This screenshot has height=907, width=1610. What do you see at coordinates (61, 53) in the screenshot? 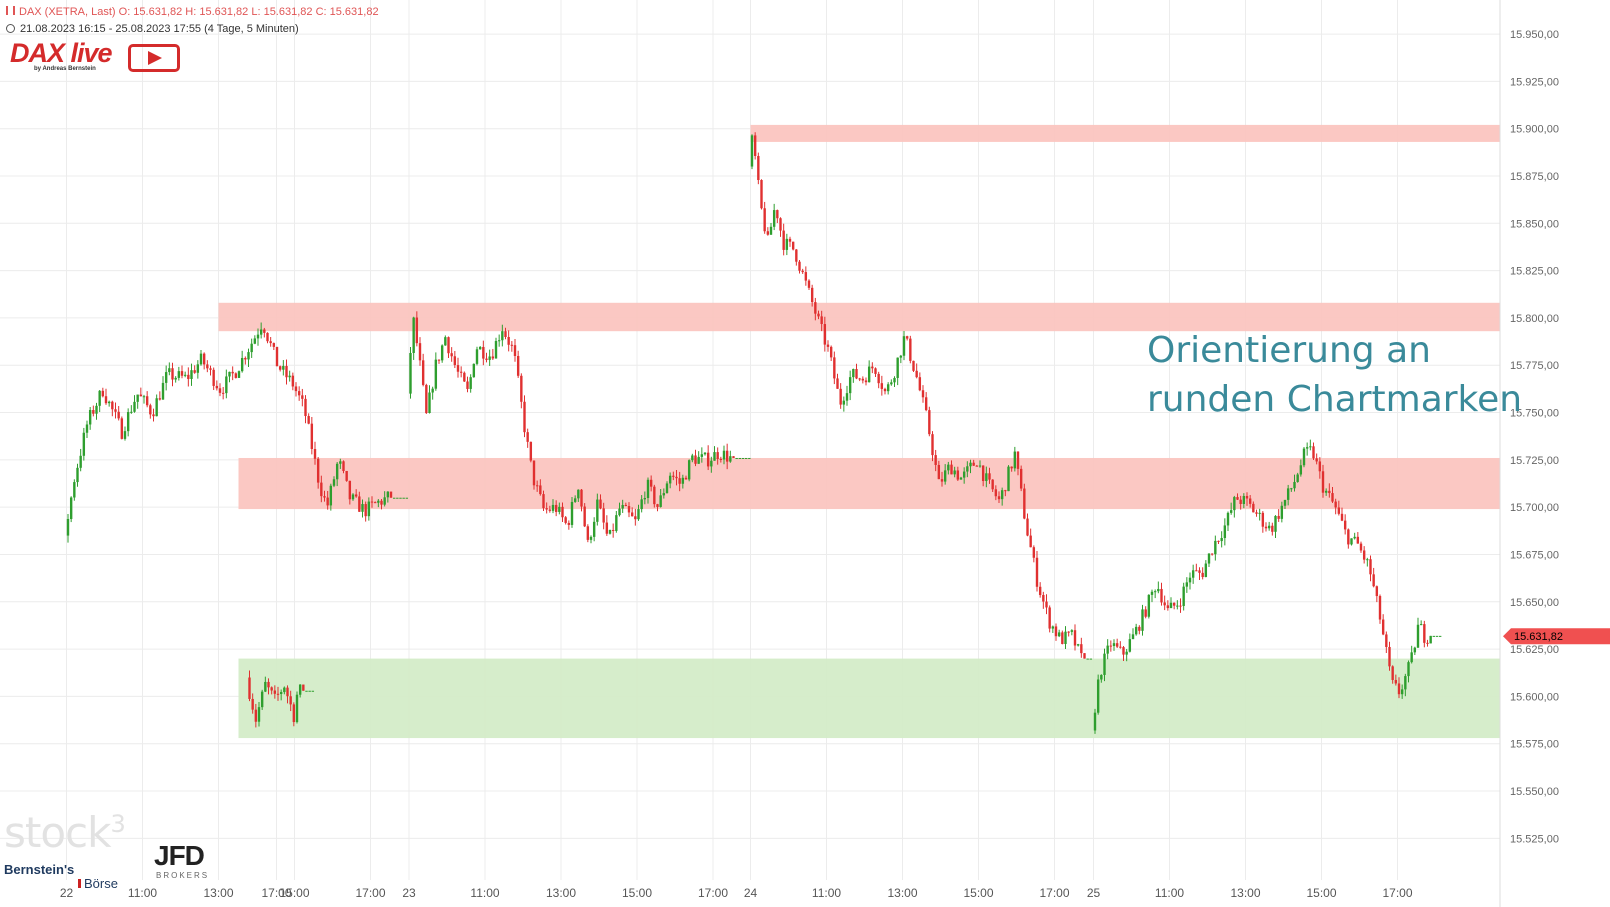
I see `logo-title: DAX live` at bounding box center [61, 53].